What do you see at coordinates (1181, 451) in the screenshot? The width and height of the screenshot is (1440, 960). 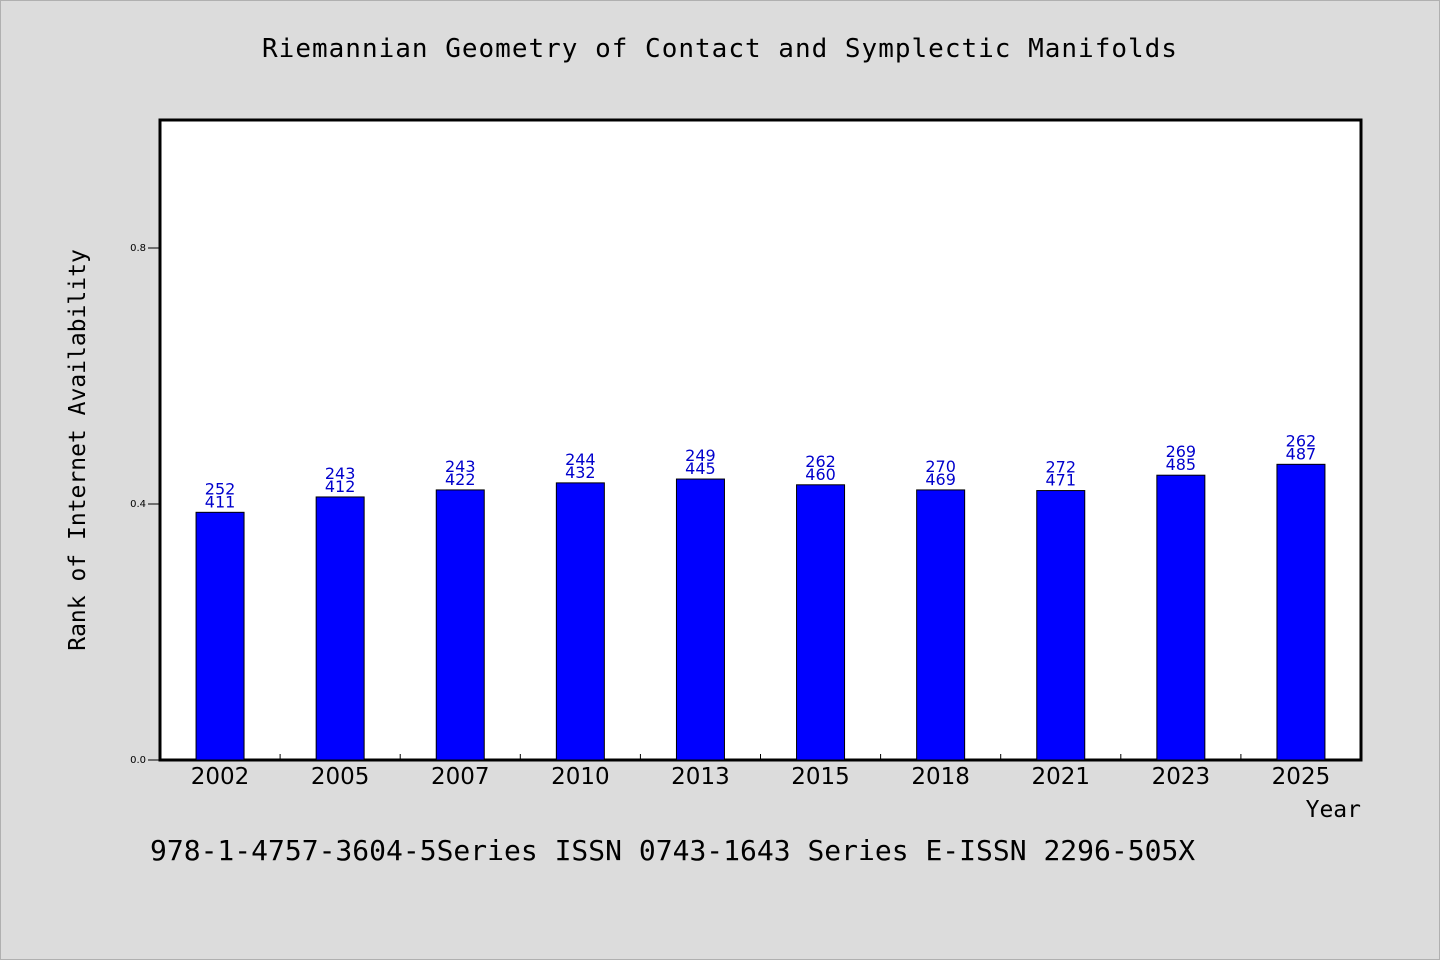 I see `data-label-top: 269` at bounding box center [1181, 451].